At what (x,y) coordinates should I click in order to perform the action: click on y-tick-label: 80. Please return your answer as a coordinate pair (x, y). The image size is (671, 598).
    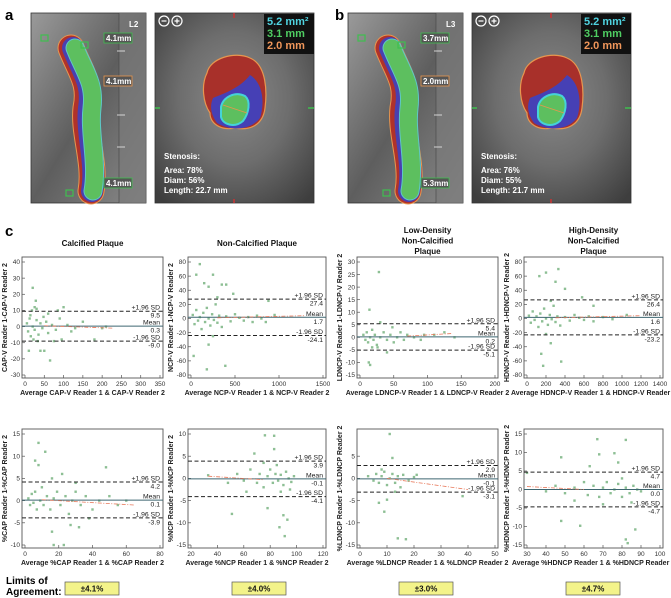
    Looking at the image, I should click on (519, 262).